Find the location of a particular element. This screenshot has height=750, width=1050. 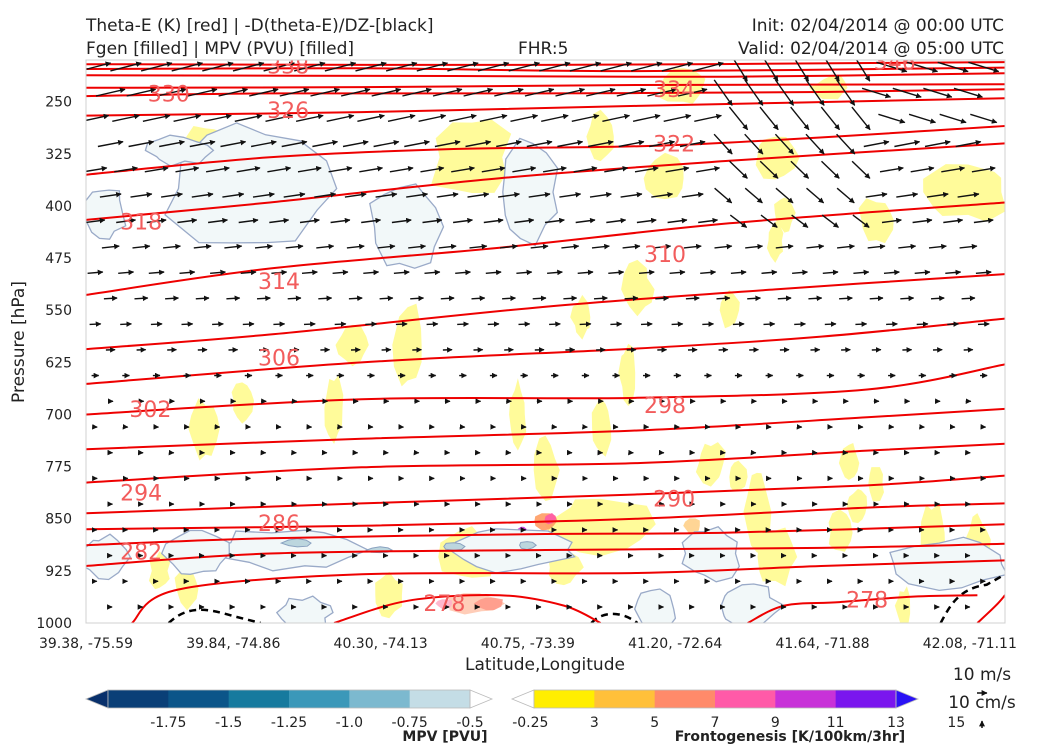

fhr-label: FHR:5 is located at coordinates (543, 49).